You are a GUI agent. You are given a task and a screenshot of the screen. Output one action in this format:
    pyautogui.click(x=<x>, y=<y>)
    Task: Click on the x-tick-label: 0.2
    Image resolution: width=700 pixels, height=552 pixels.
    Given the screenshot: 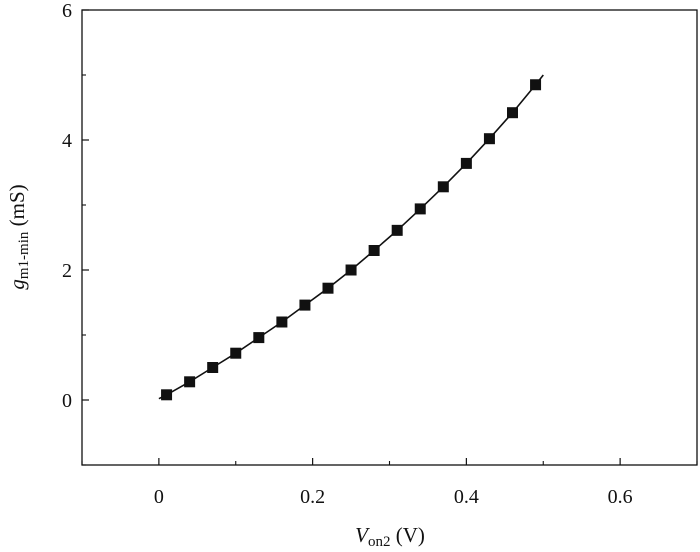 What is the action you would take?
    pyautogui.click(x=312, y=497)
    